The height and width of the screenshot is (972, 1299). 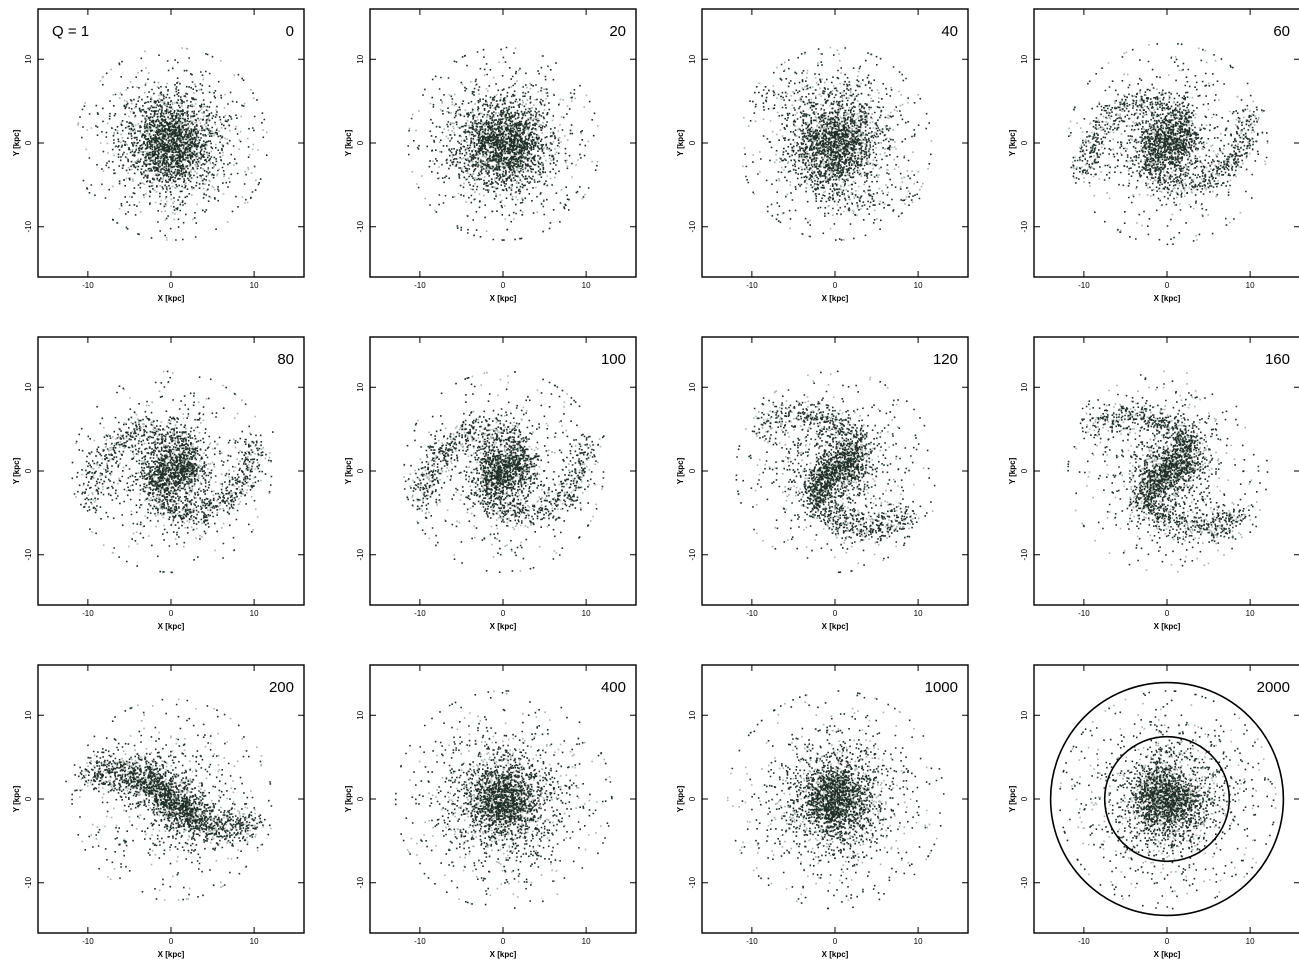 What do you see at coordinates (490, 811) in the screenshot?
I see `panel-400: -10 0 10 10 0 -10 X [kpc] Y [kpc] 400` at bounding box center [490, 811].